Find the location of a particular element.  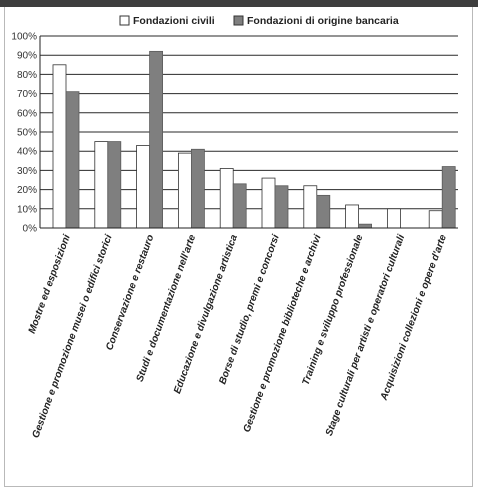

y-tick-label: 60% is located at coordinates (27, 113).